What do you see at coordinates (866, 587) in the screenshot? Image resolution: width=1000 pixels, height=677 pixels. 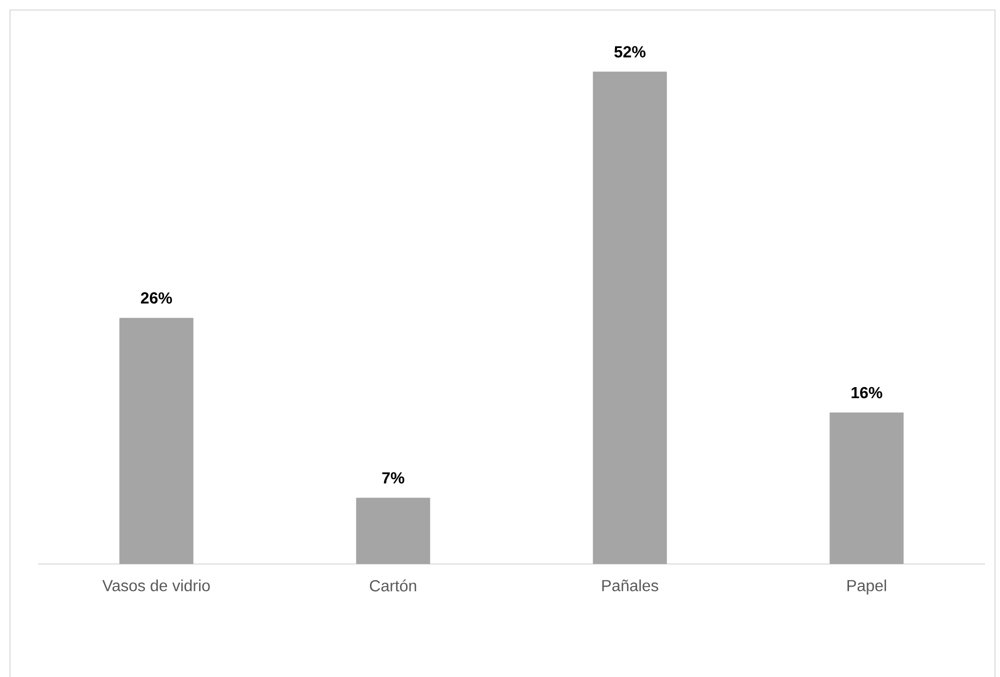 I see `x-tick-label: Papel` at bounding box center [866, 587].